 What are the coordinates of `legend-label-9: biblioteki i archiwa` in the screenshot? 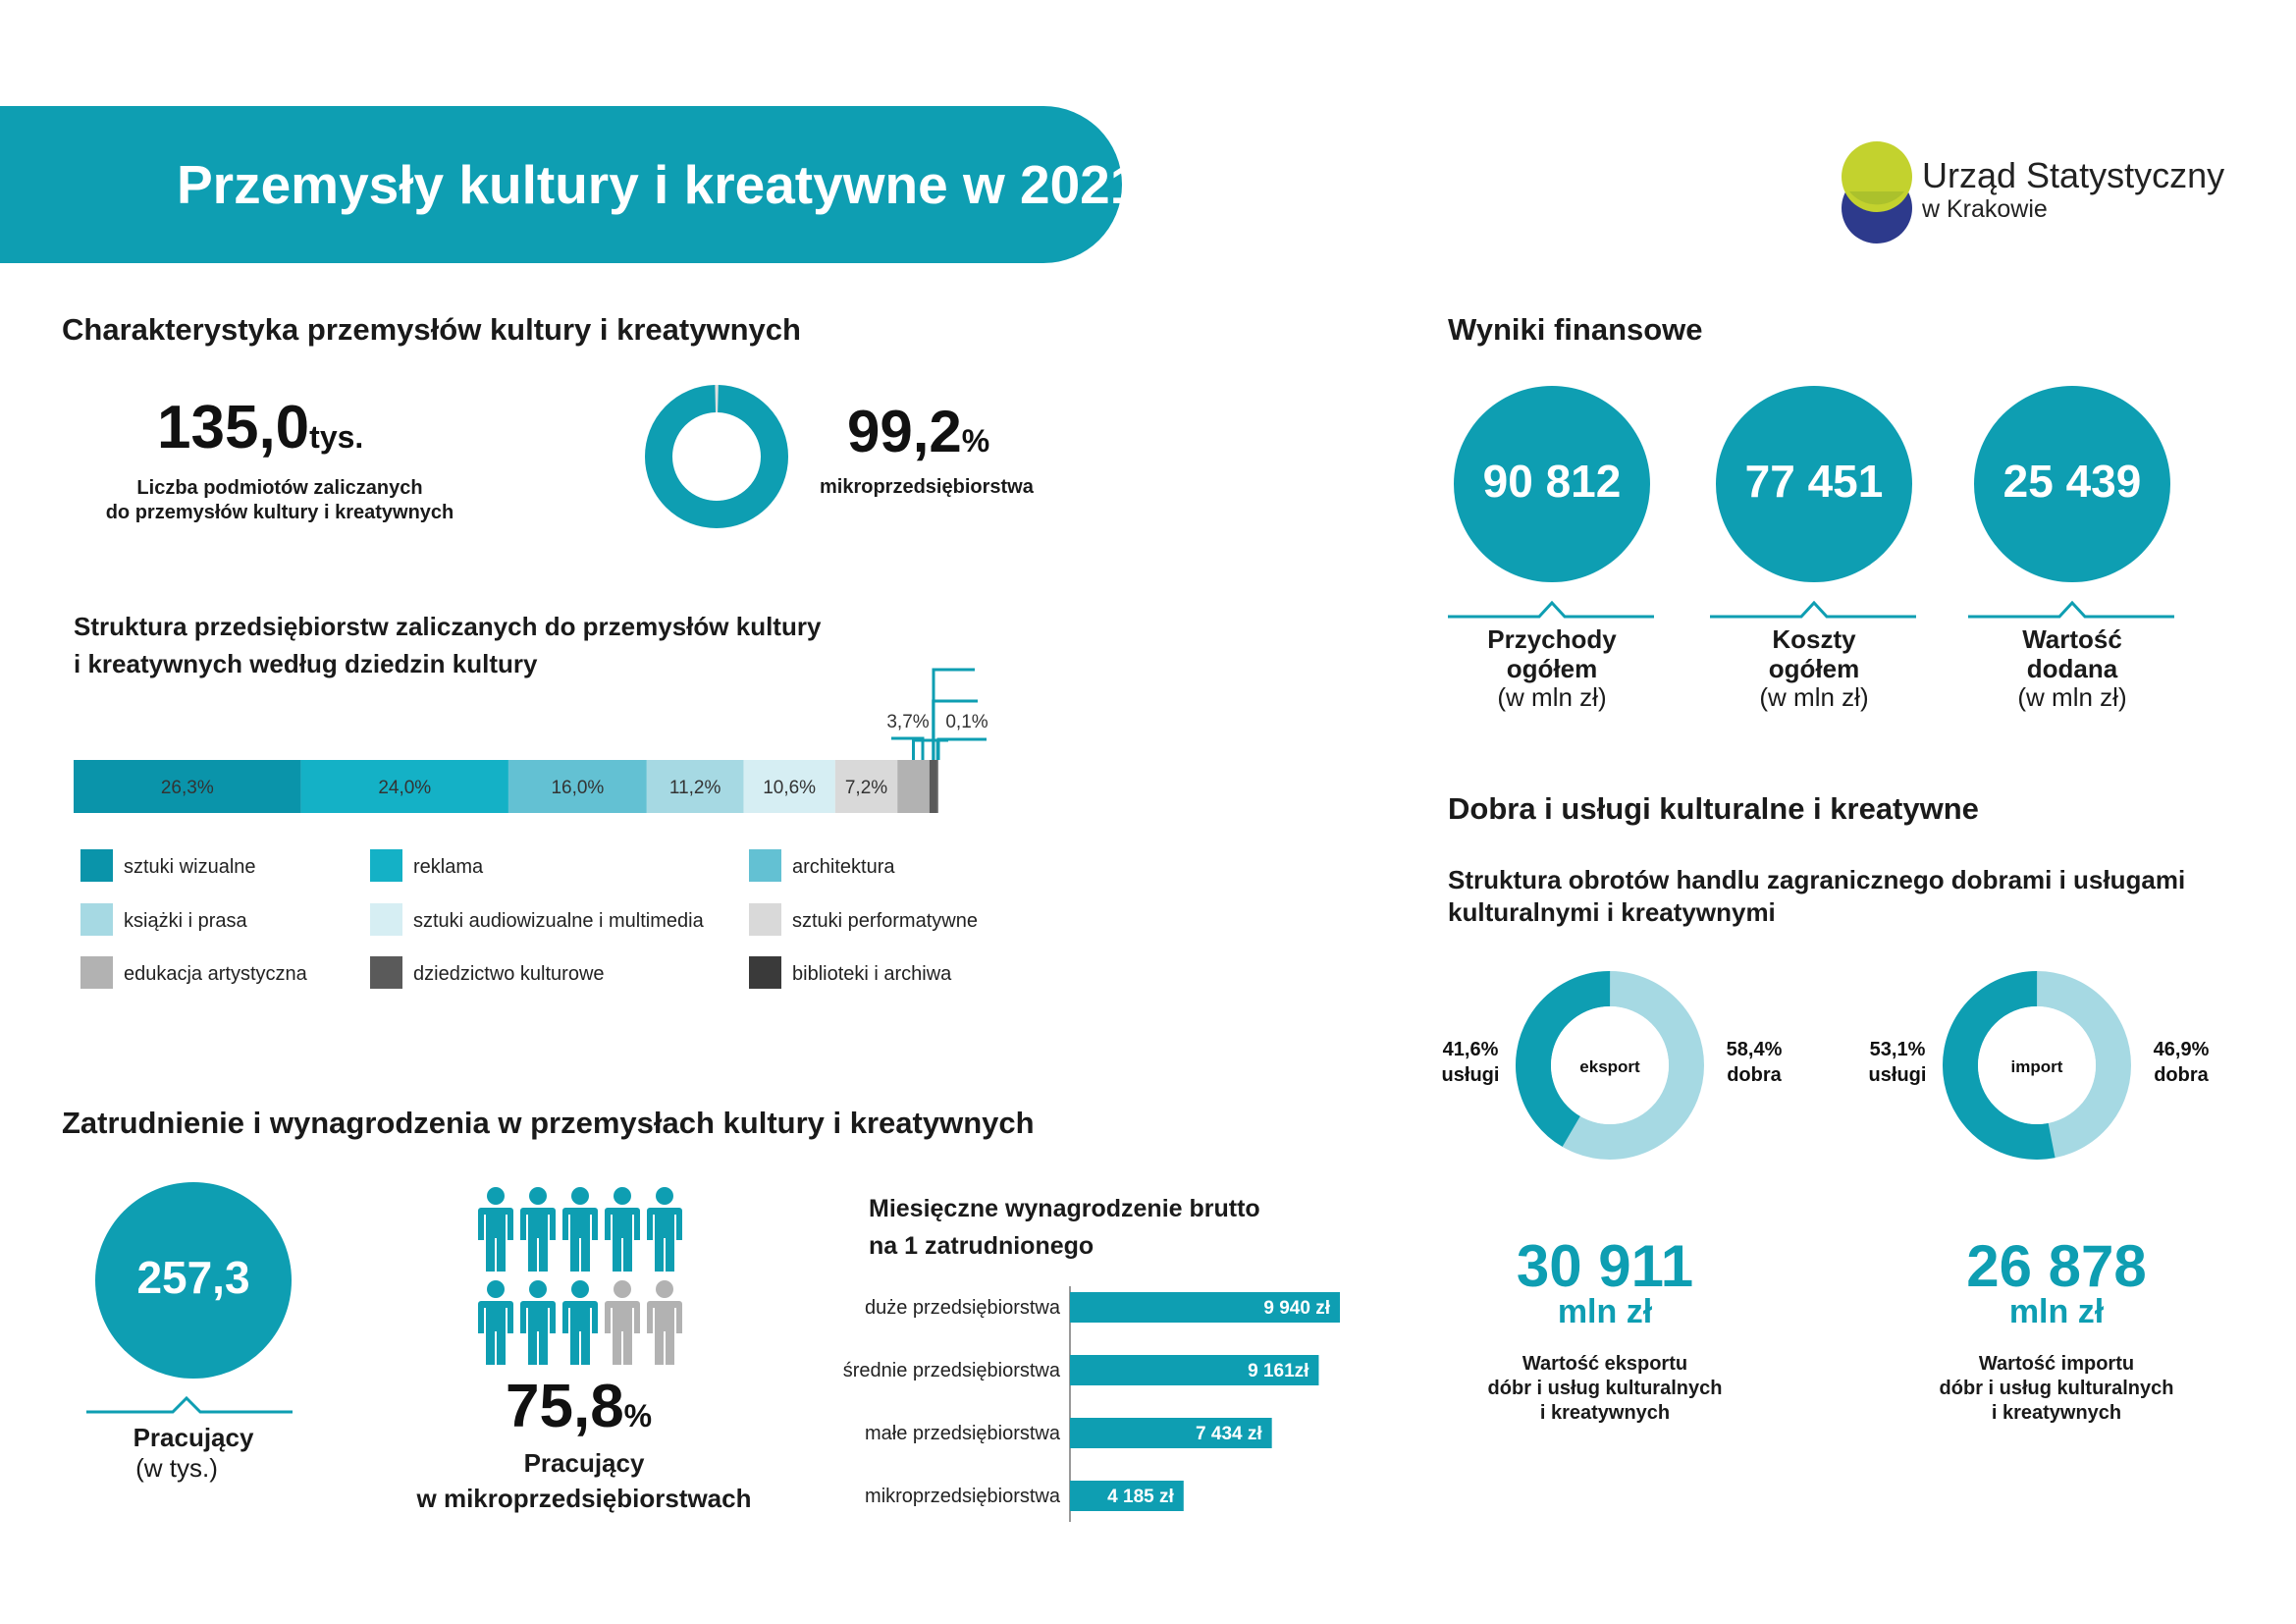 It's located at (872, 974).